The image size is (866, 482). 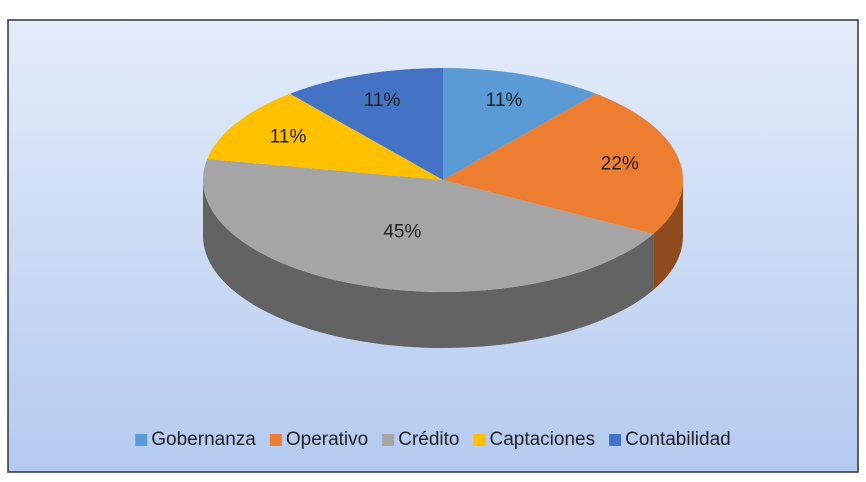 What do you see at coordinates (542, 439) in the screenshot?
I see `legend-label: Captaciones` at bounding box center [542, 439].